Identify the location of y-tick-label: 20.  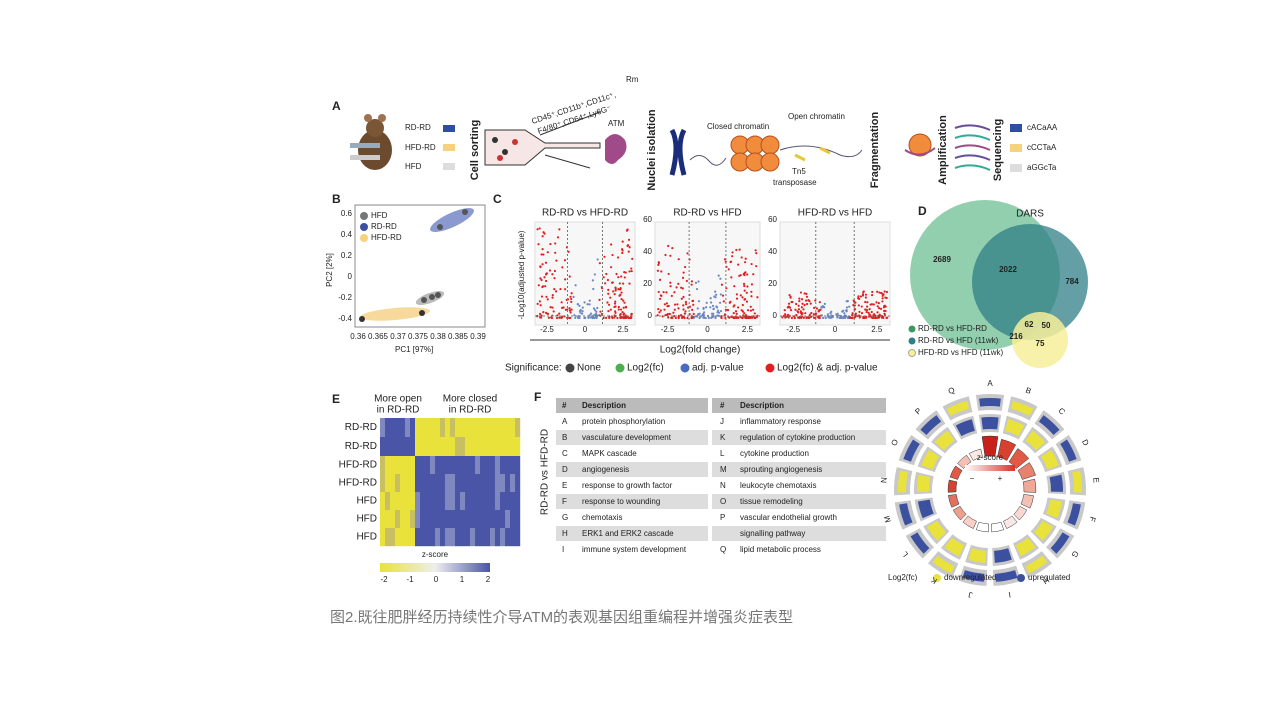
(772, 283).